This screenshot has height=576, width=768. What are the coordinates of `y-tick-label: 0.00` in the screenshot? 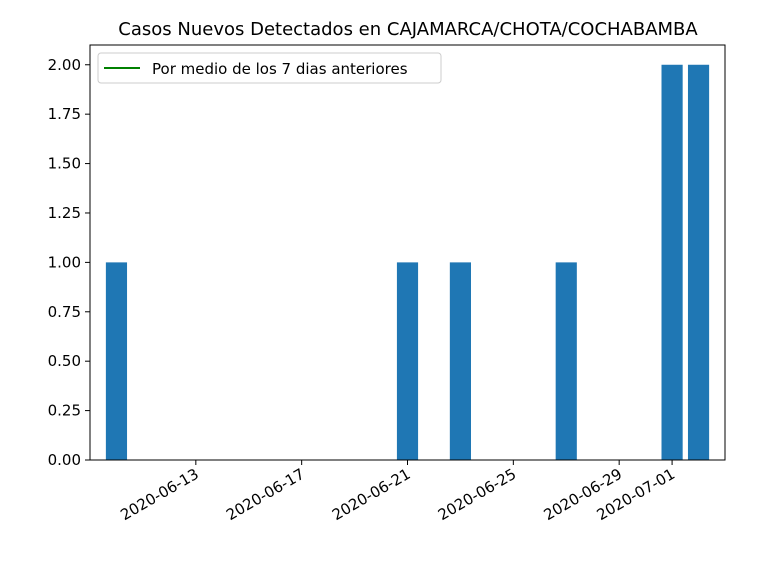 It's located at (64, 460).